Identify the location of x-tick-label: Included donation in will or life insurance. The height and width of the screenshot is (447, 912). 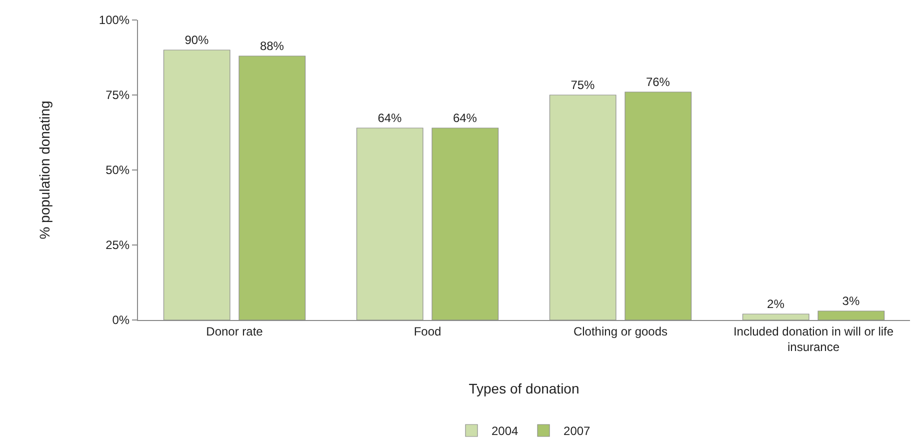
(813, 339).